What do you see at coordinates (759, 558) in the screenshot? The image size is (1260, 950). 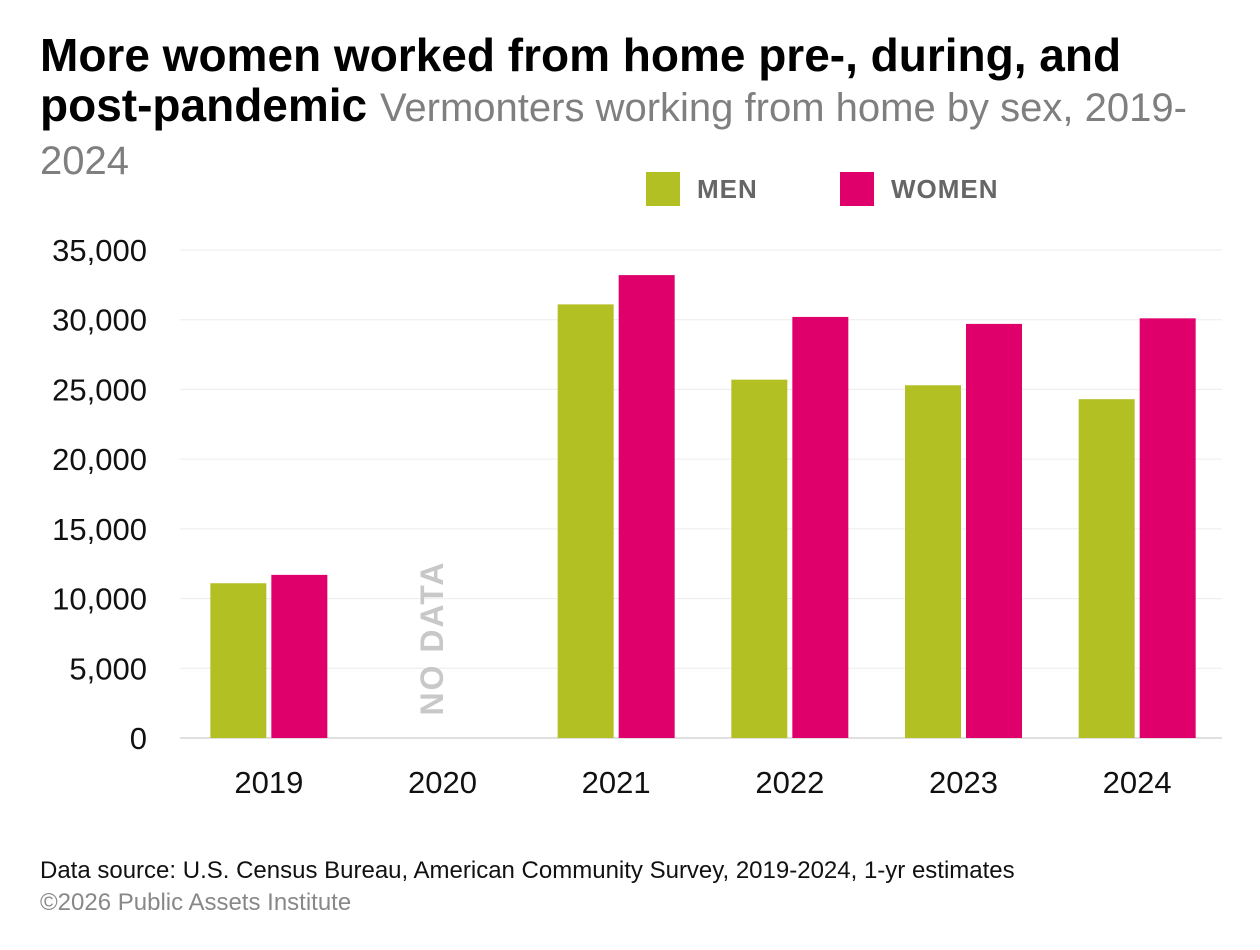 I see `bar-men-2022` at bounding box center [759, 558].